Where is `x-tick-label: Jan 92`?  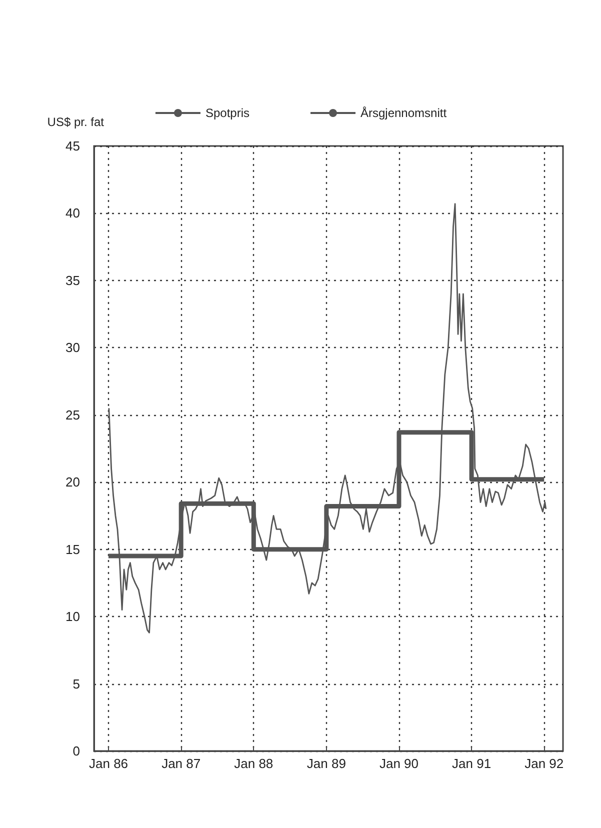
x-tick-label: Jan 92 is located at coordinates (544, 763).